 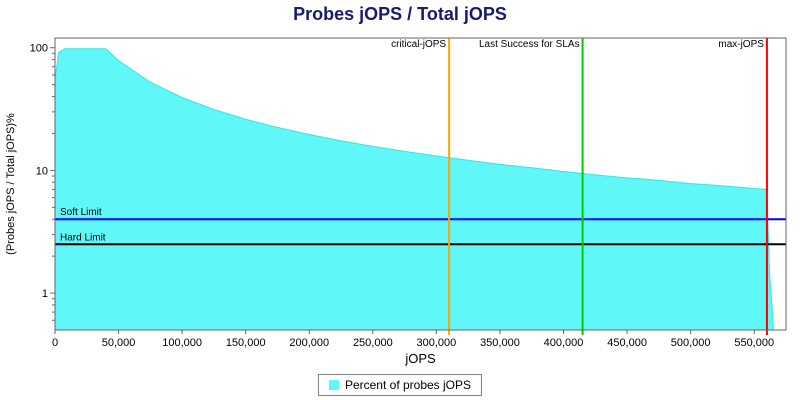 What do you see at coordinates (182, 343) in the screenshot?
I see `x-tick-label: 100,000` at bounding box center [182, 343].